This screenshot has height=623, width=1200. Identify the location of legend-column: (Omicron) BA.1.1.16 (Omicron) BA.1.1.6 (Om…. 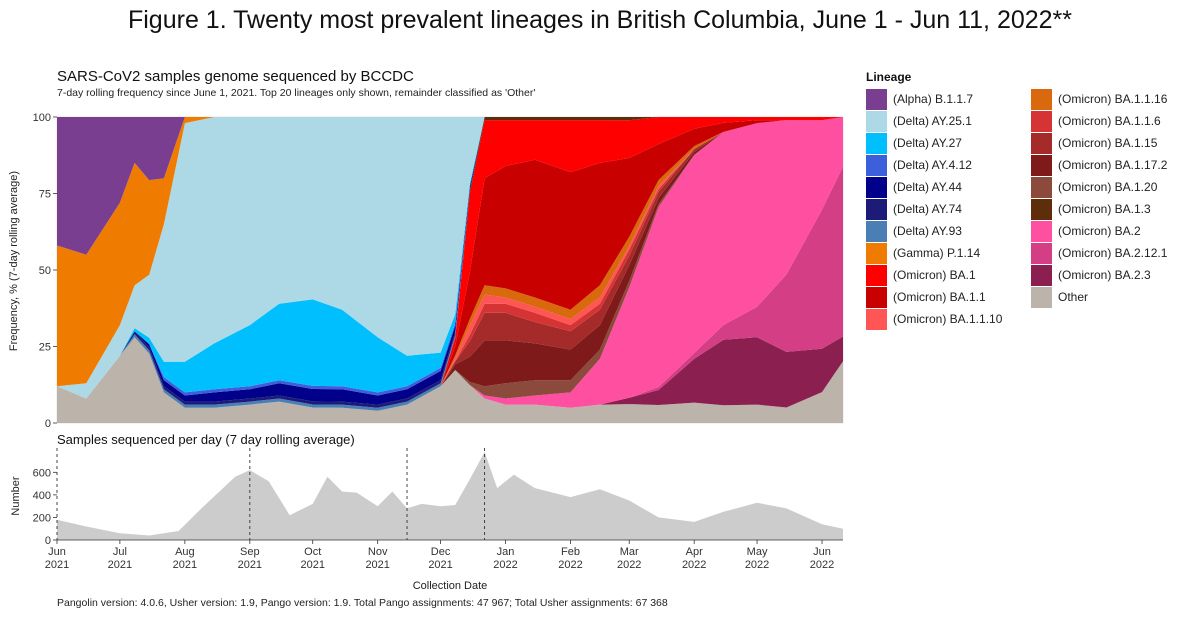
(1113, 209).